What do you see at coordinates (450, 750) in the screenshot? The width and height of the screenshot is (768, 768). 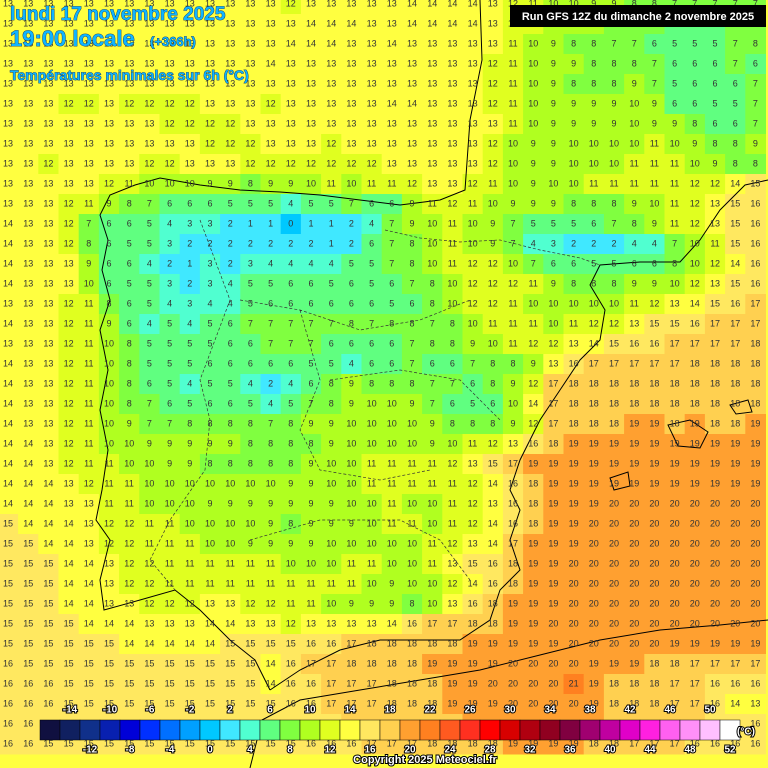 I see `legend-label: 24` at bounding box center [450, 750].